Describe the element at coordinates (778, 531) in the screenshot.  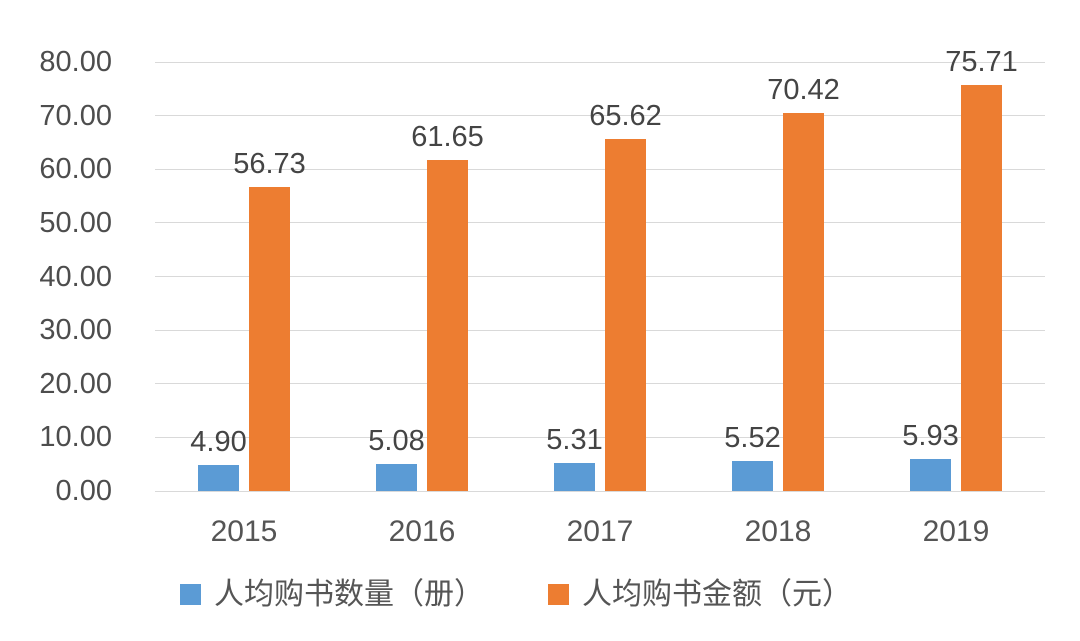
I see `x-axis-tick-label: 2018` at that location.